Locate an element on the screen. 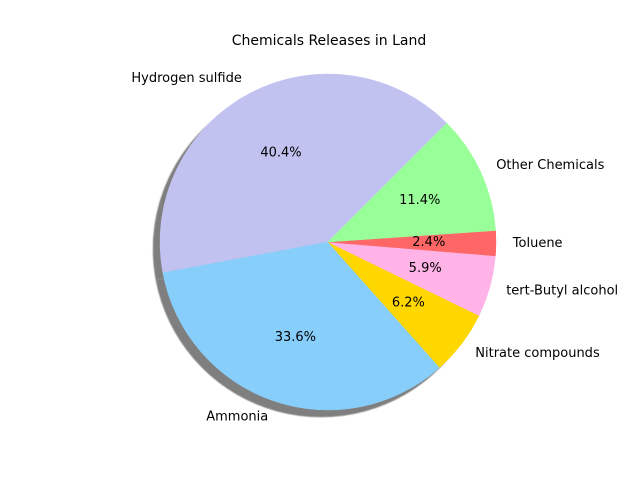  pie-percent-label-ammonia: 33.6% is located at coordinates (295, 337).